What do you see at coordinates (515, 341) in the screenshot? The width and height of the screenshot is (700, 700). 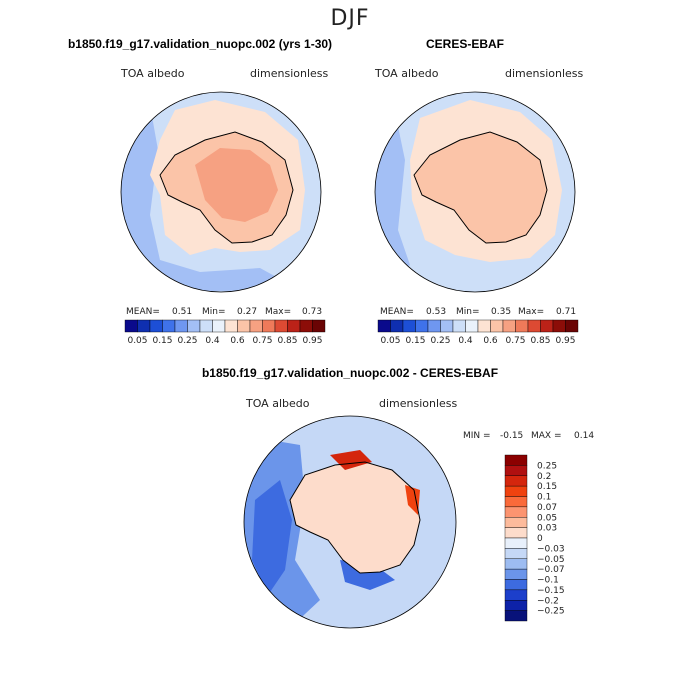 I see `panel-2-colorbar-tick-label: 0.75` at bounding box center [515, 341].